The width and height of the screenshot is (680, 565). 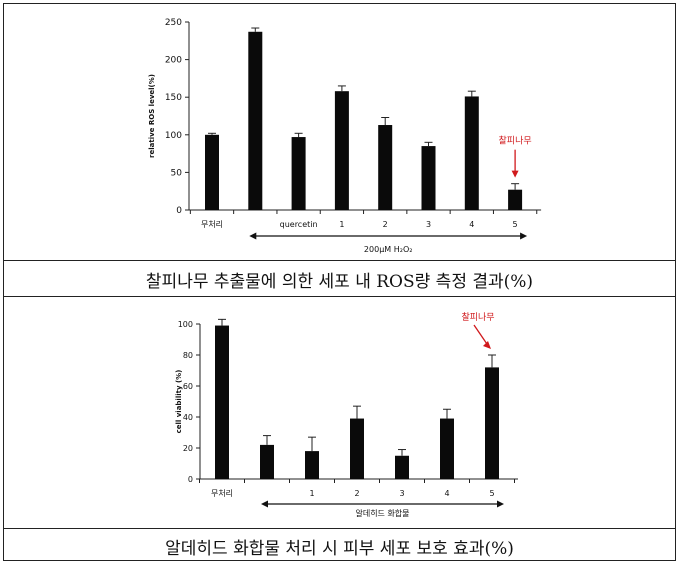 What do you see at coordinates (173, 98) in the screenshot?
I see `y-tick-label: 150` at bounding box center [173, 98].